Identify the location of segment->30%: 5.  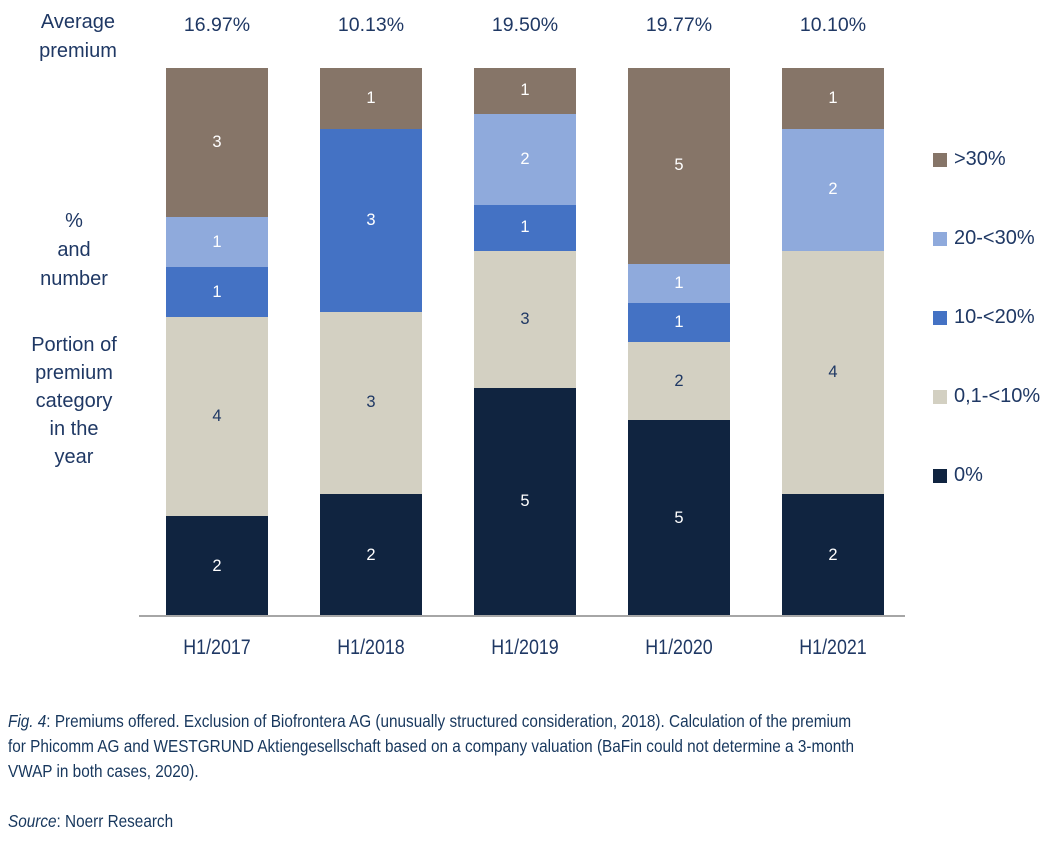
(679, 166).